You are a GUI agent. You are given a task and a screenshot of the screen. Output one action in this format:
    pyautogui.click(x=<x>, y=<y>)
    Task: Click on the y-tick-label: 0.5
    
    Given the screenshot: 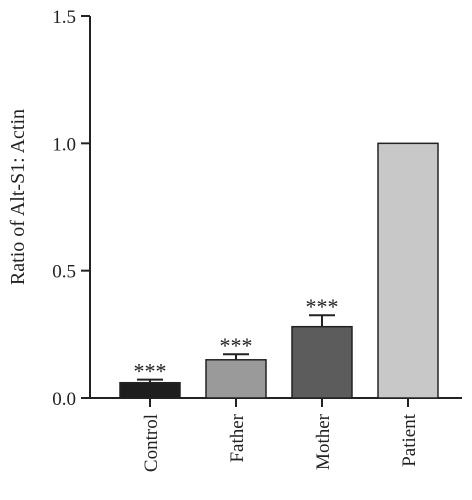 What is the action you would take?
    pyautogui.click(x=64, y=272)
    